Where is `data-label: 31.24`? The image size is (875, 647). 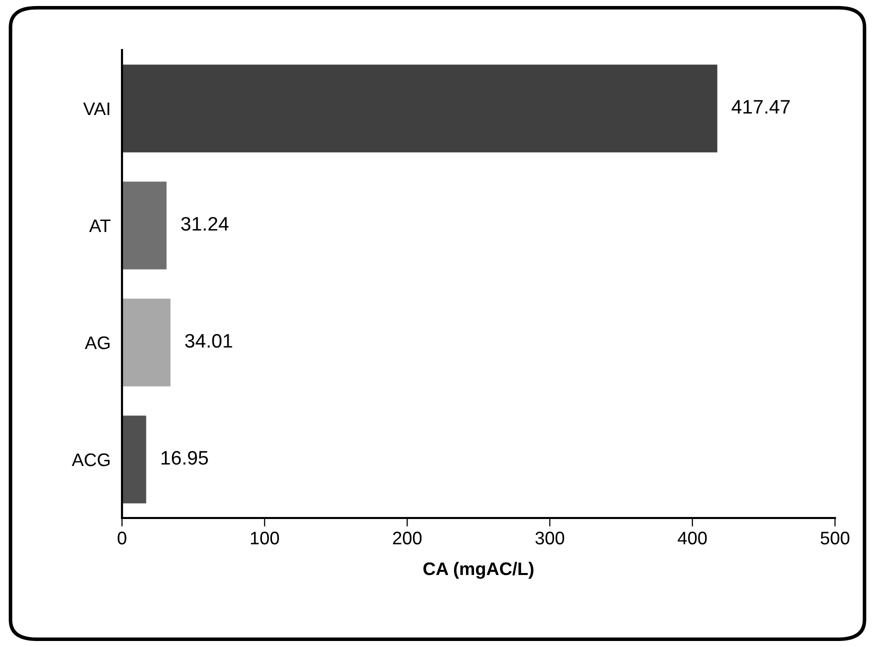
data-label: 31.24 is located at coordinates (205, 223).